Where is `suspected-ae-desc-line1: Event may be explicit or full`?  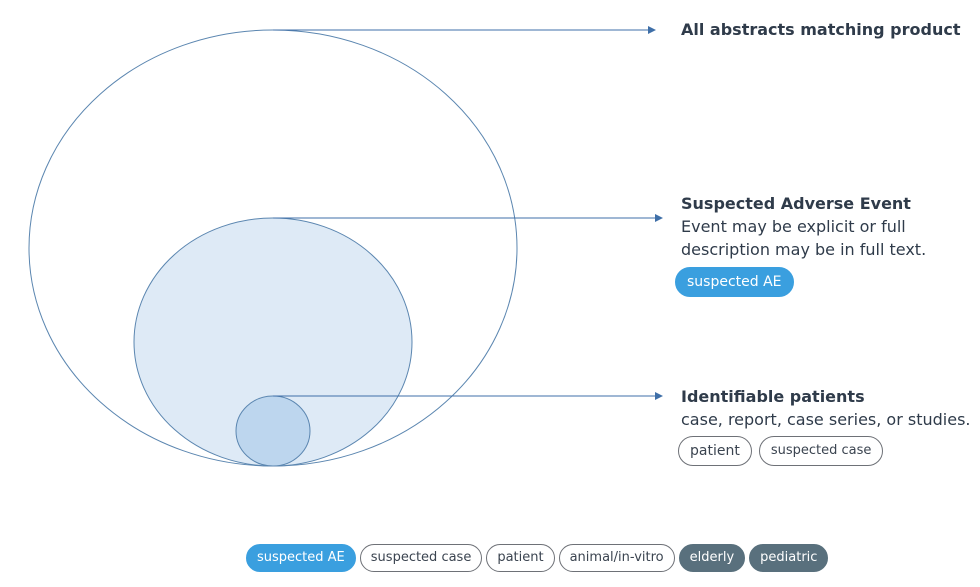 suspected-ae-desc-line1: Event may be explicit or full is located at coordinates (793, 226).